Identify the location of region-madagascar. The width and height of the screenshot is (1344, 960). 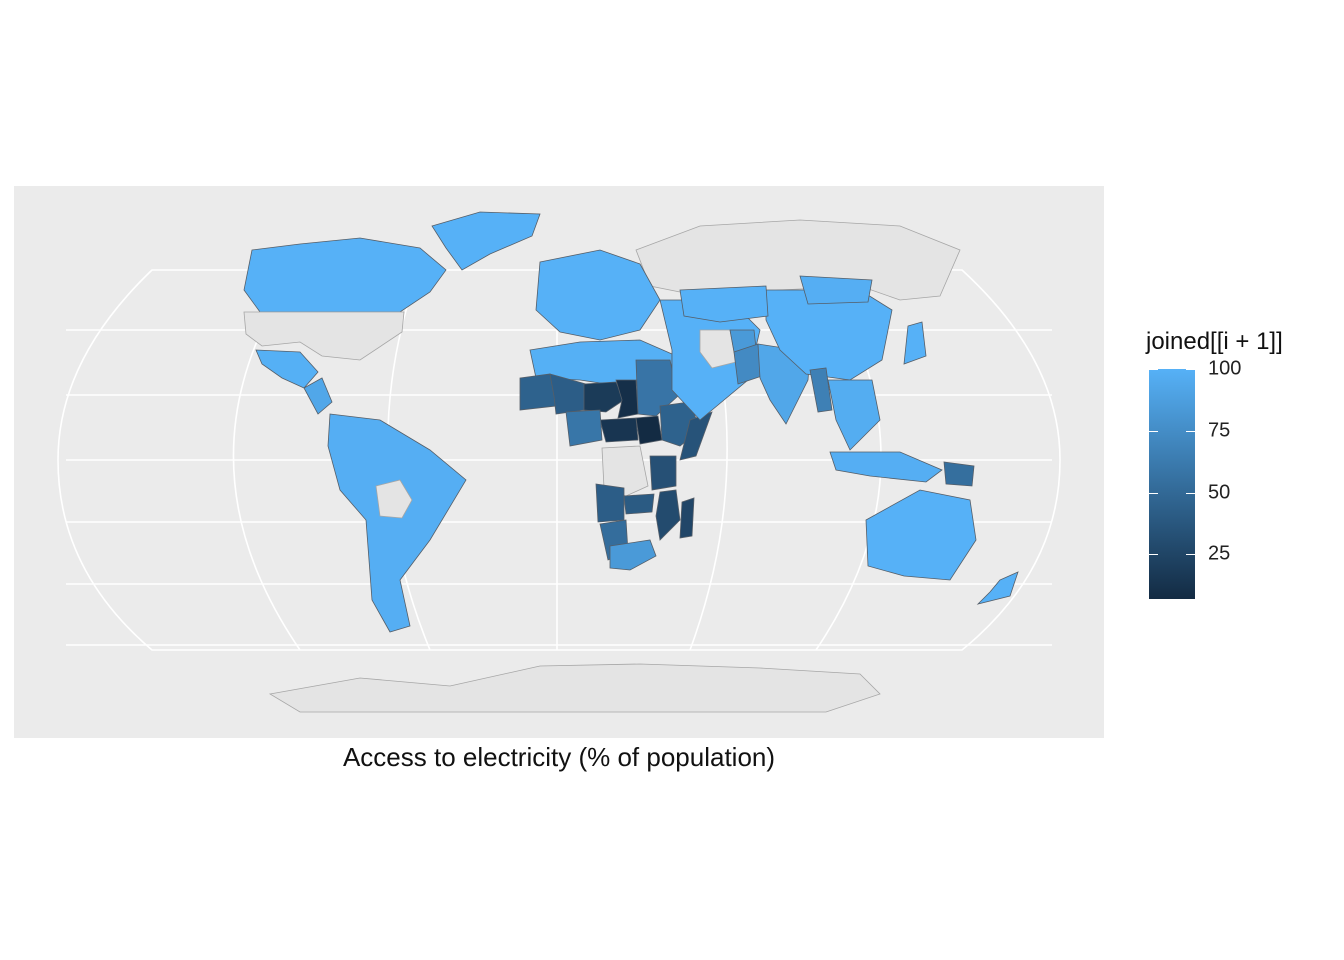
(687, 518).